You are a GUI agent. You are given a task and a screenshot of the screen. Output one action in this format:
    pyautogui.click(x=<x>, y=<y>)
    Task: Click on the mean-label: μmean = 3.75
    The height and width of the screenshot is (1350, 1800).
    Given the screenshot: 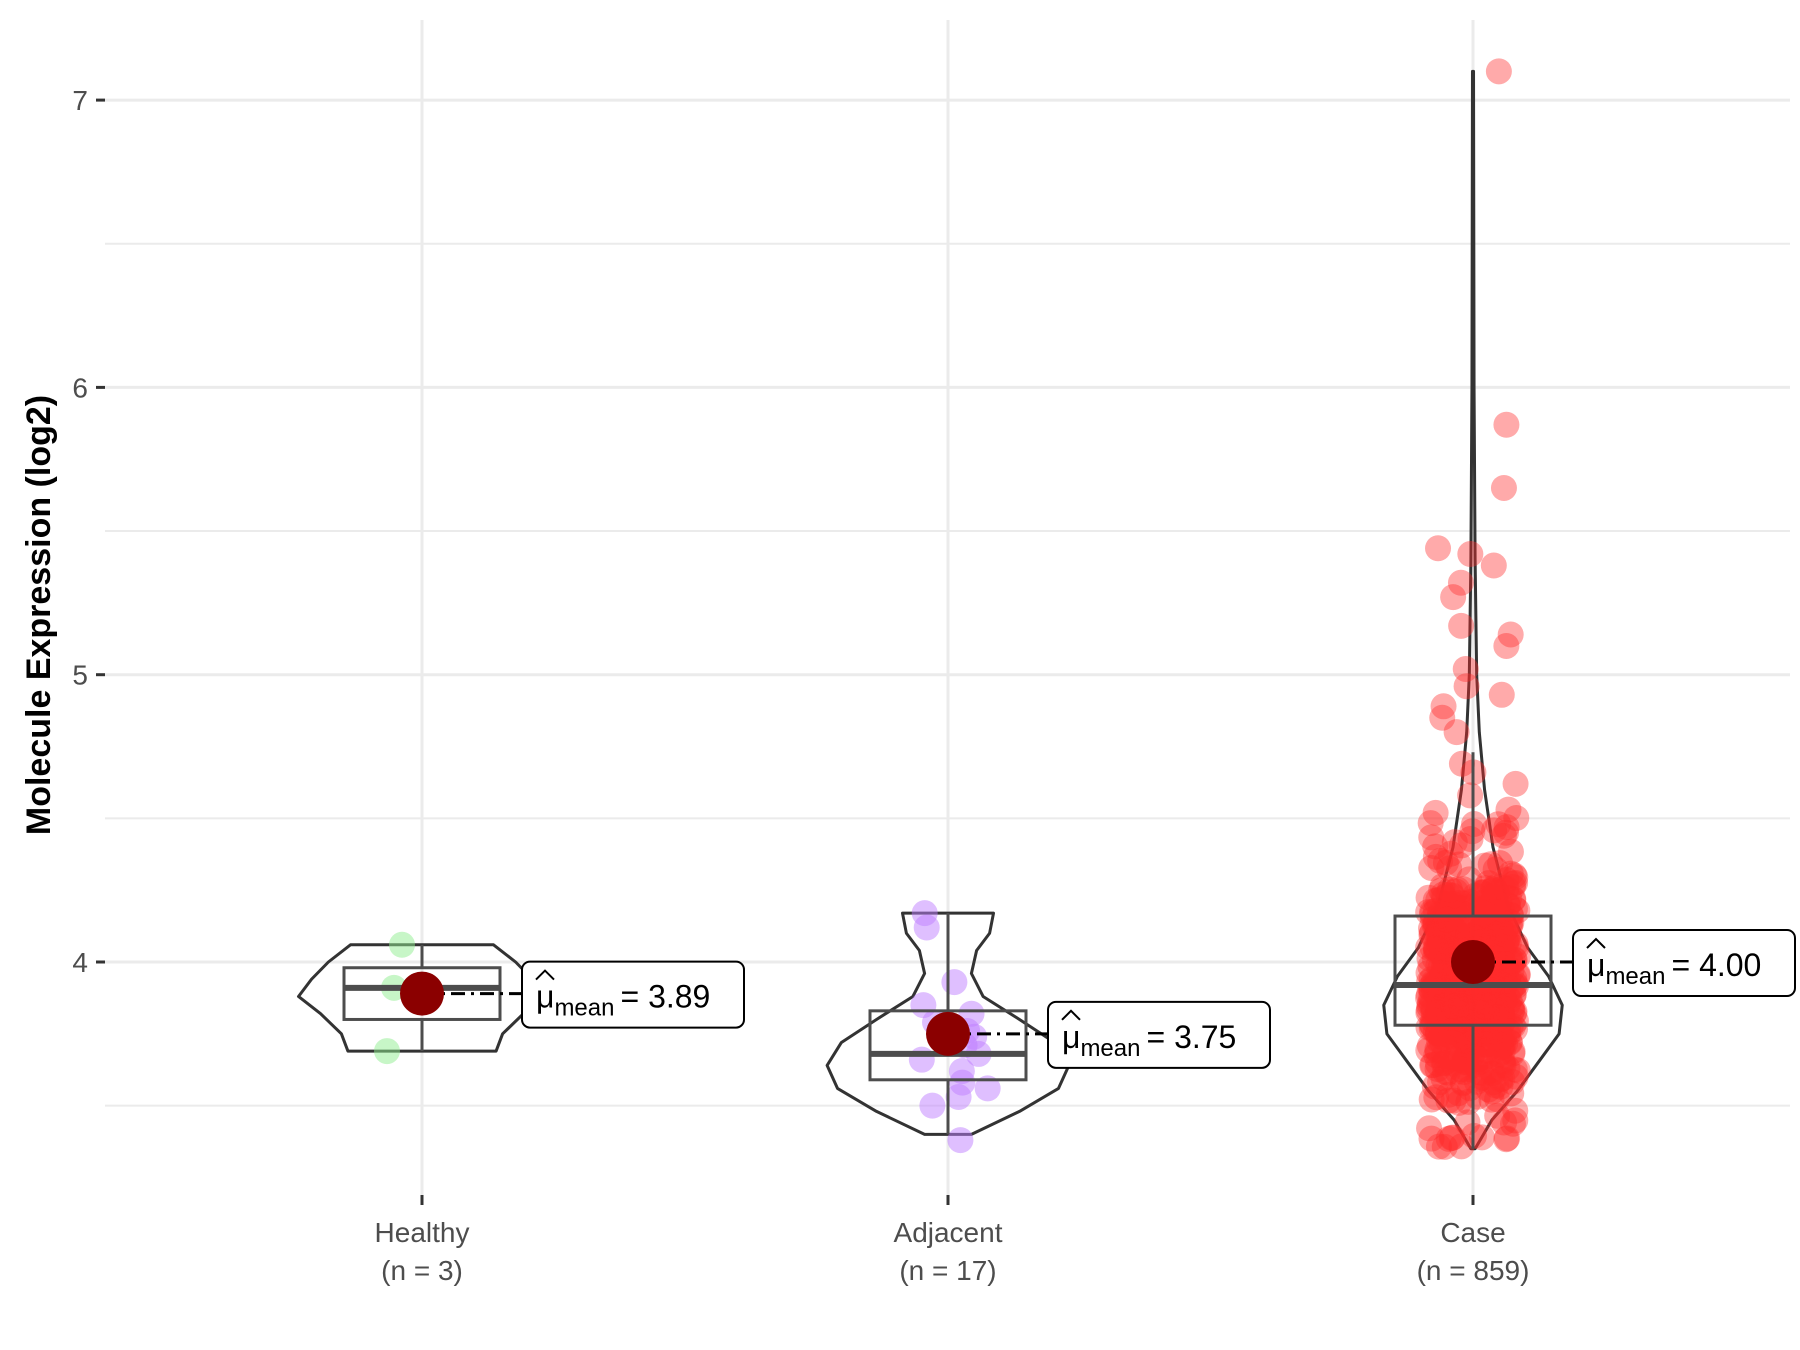 What is the action you would take?
    pyautogui.click(x=1149, y=1040)
    